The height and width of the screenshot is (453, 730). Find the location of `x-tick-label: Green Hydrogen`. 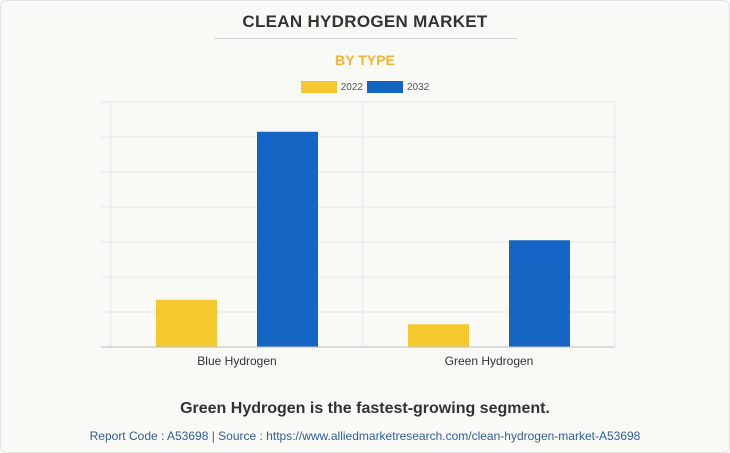

x-tick-label: Green Hydrogen is located at coordinates (489, 361).